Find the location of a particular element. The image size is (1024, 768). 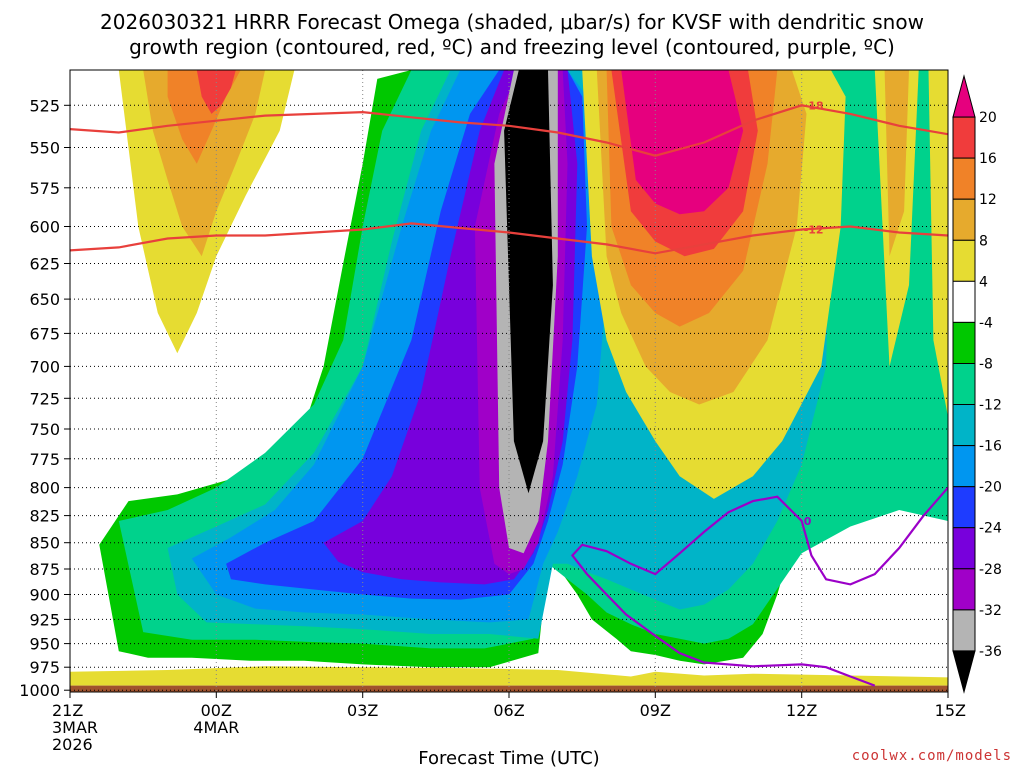

y-tick-label-550: 550 is located at coordinates (44, 148).